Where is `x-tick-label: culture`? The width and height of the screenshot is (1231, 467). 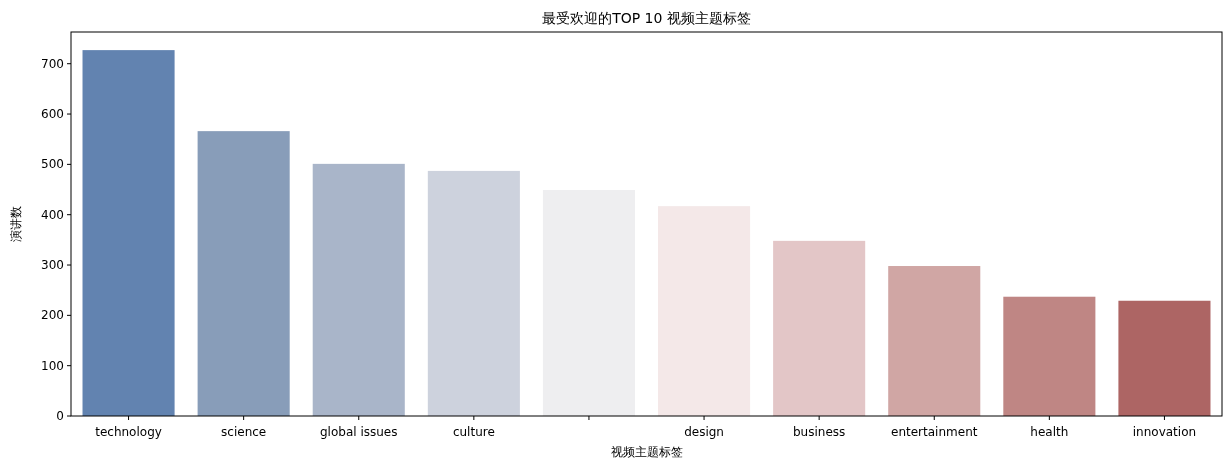
x-tick-label: culture is located at coordinates (473, 432).